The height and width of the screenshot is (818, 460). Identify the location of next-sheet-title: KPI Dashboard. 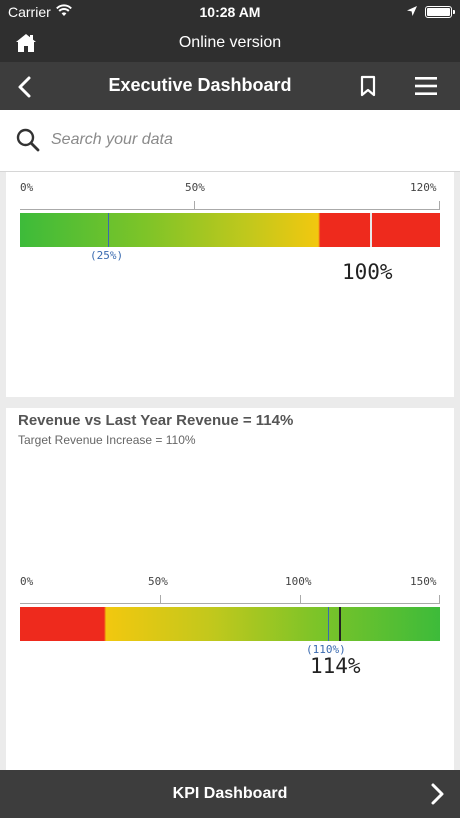
(230, 793).